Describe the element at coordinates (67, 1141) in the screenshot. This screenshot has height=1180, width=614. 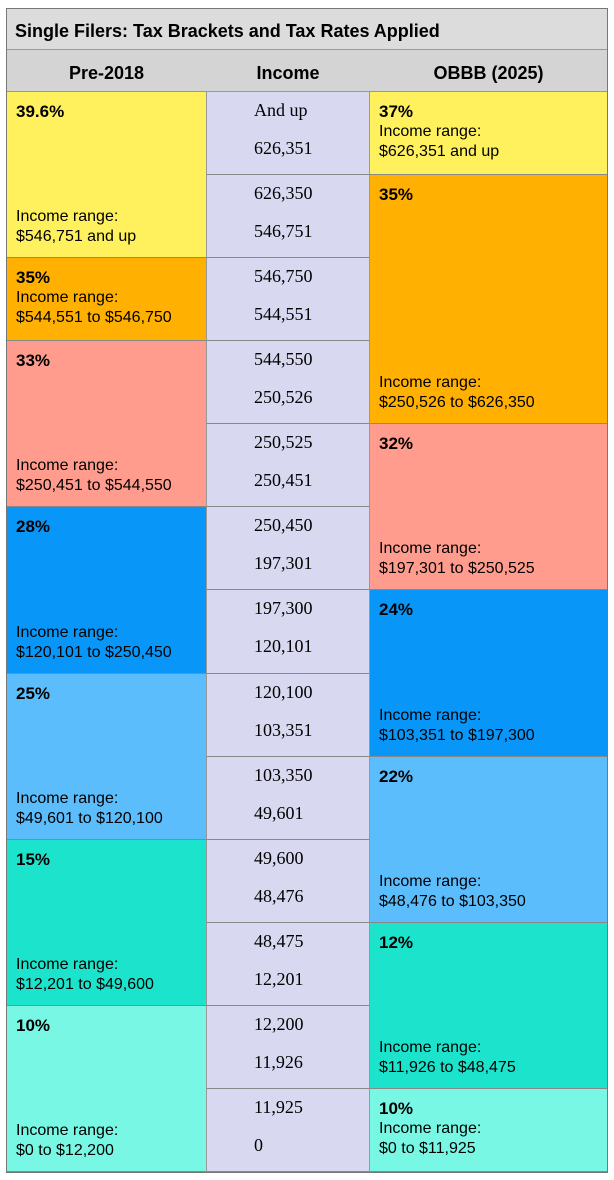
I see `range-group: Income range: $0 to $12,200` at that location.